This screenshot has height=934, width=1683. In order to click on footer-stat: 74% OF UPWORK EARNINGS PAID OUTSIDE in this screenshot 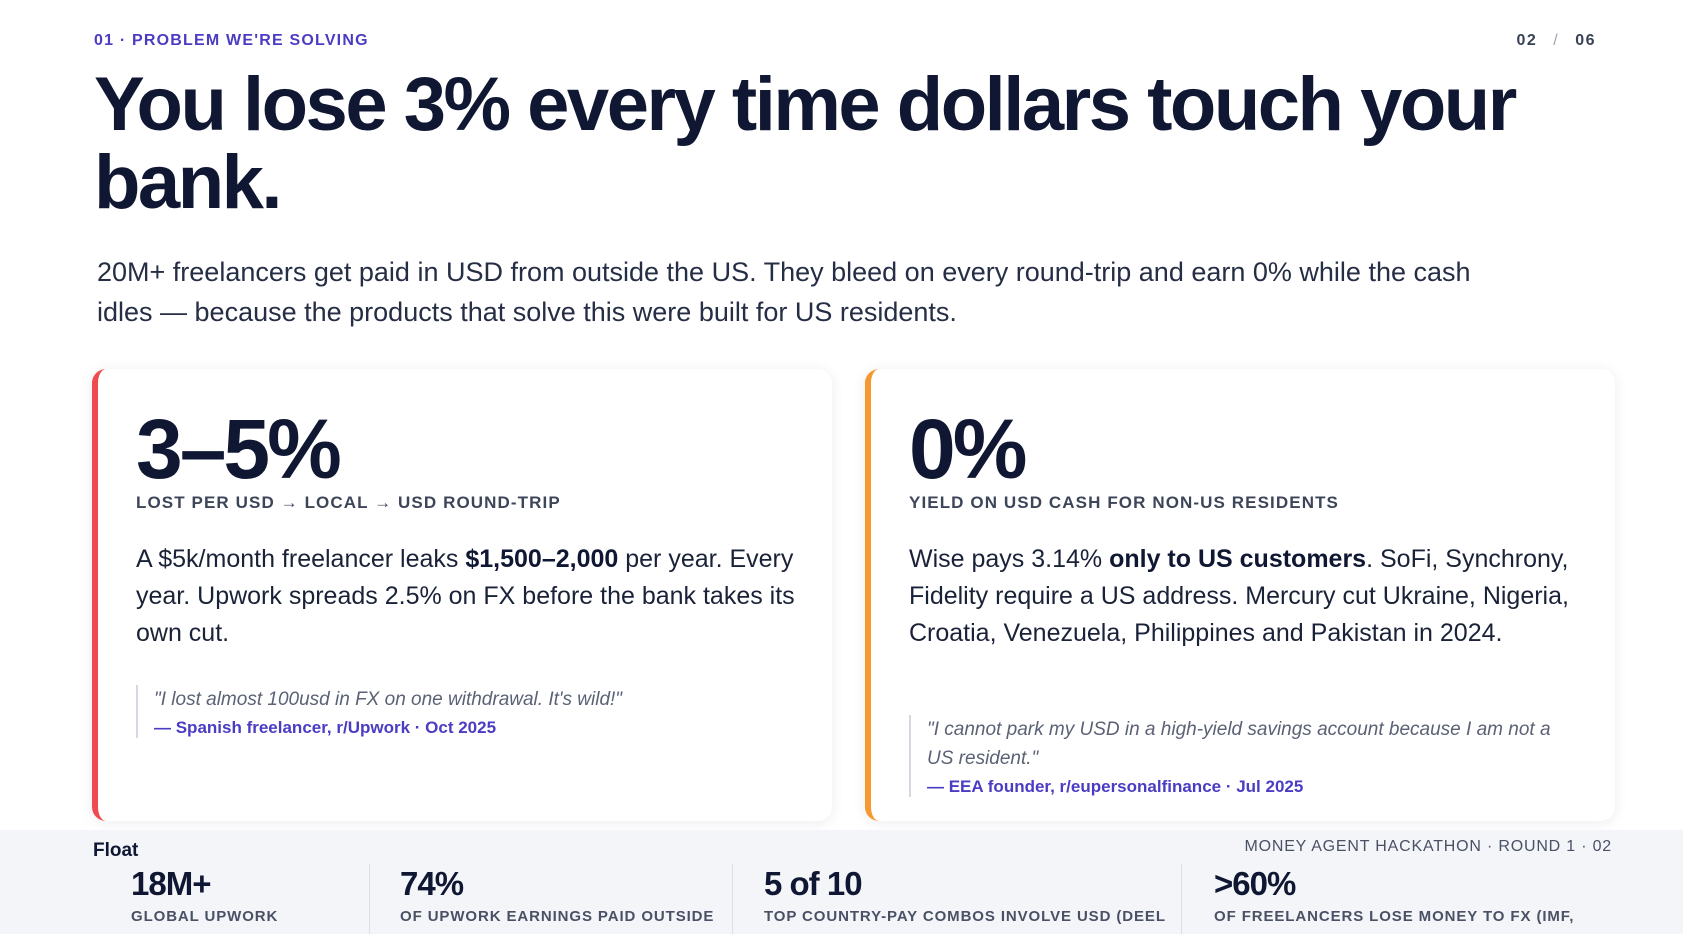, I will do `click(557, 894)`.